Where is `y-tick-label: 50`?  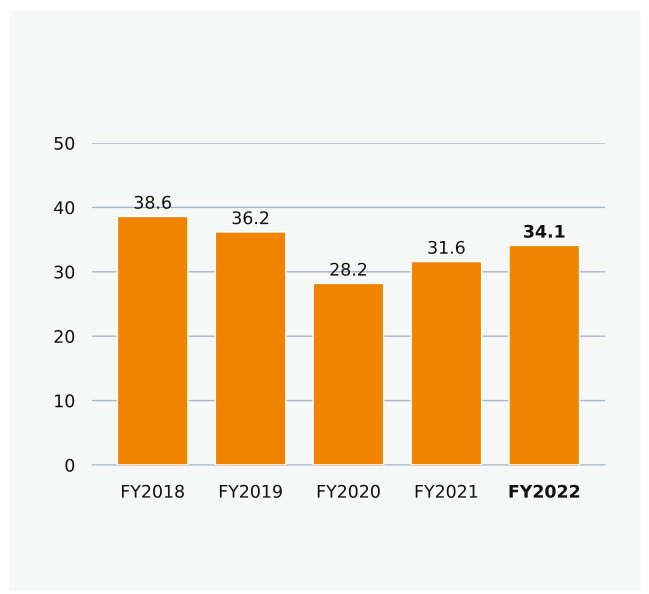
y-tick-label: 50 is located at coordinates (64, 143).